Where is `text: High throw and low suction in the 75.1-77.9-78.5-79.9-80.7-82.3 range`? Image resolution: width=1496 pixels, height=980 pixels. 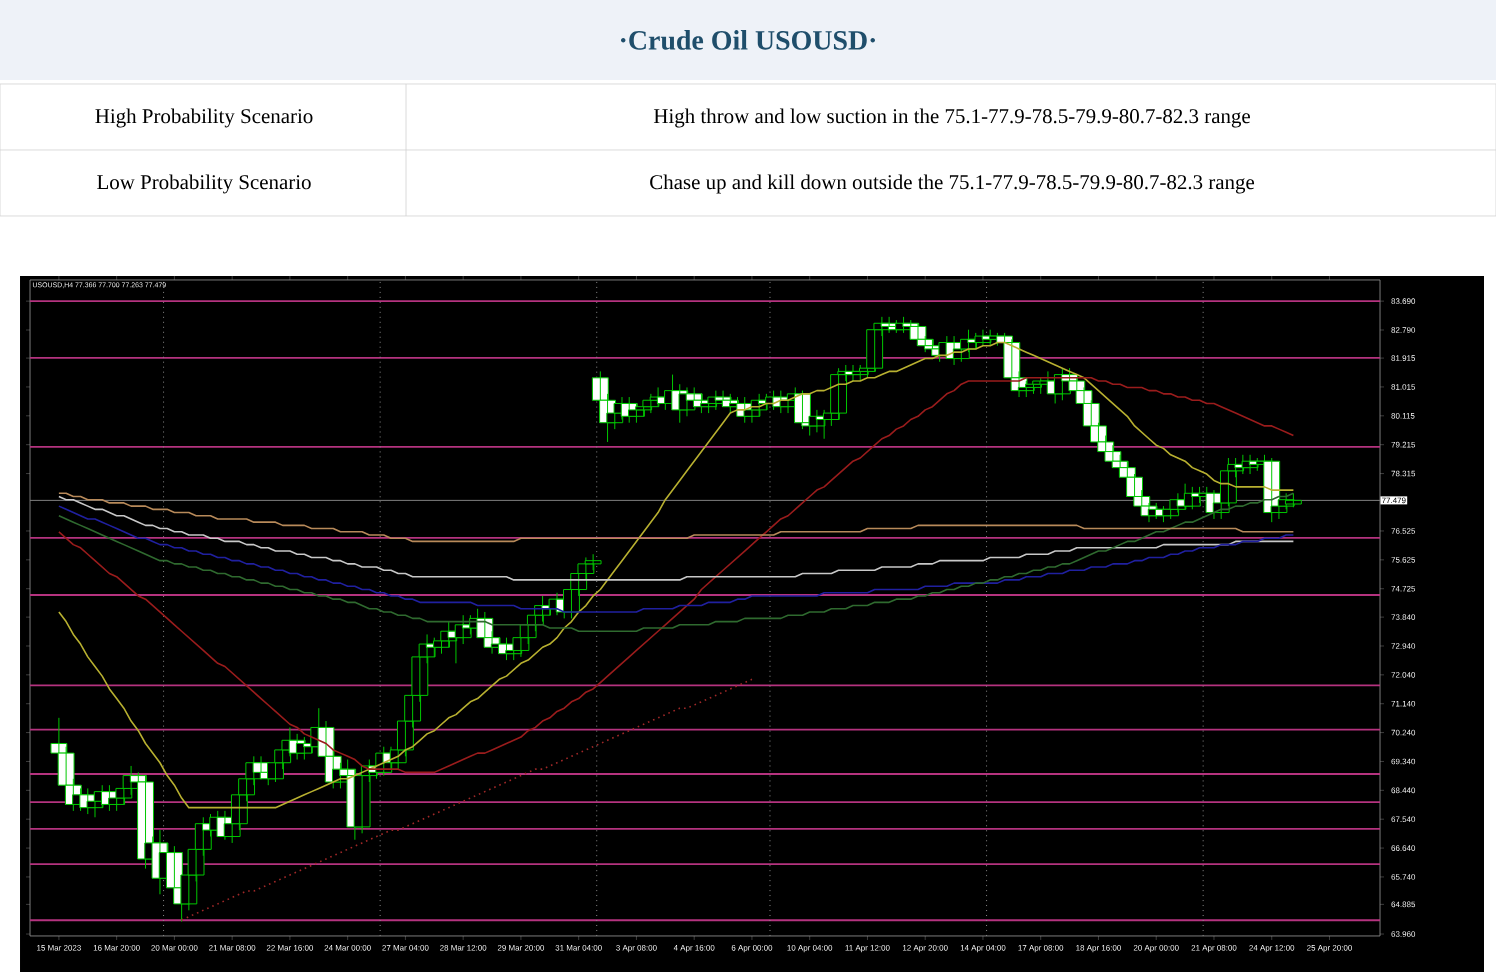 text: High throw and low suction in the 75.1-77.9-78.5-79.9-80.7-82.3 range is located at coordinates (951, 118).